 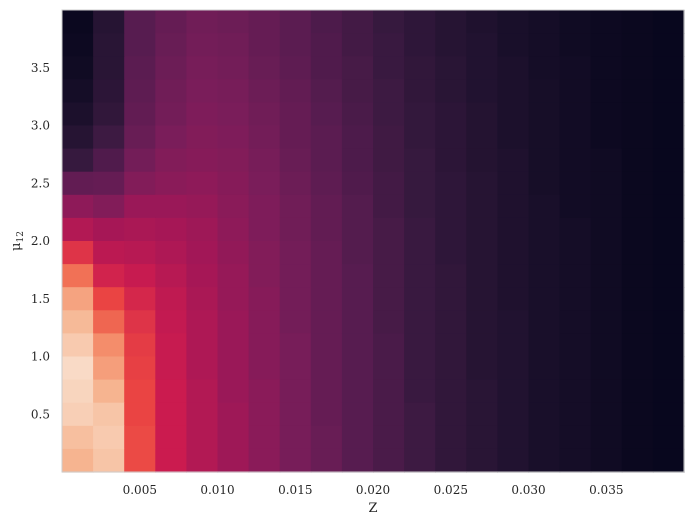 What do you see at coordinates (372, 508) in the screenshot?
I see `x-axis-label: Z` at bounding box center [372, 508].